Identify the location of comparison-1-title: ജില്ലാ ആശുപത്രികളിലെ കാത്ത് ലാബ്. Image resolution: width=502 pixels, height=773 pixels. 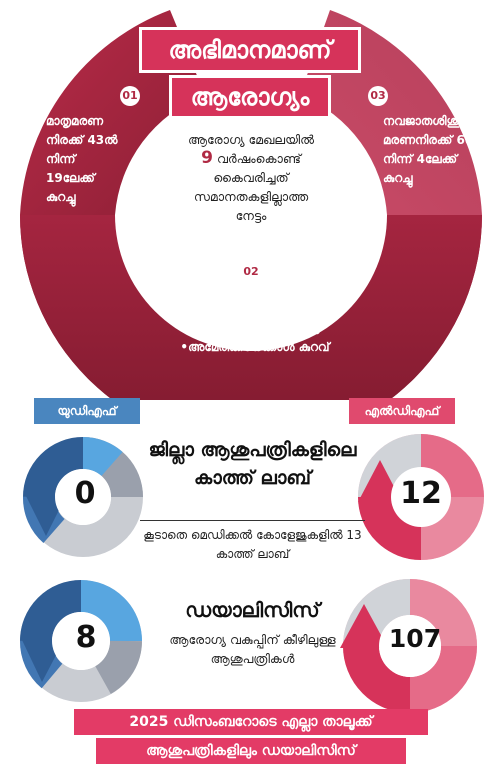
(252, 464).